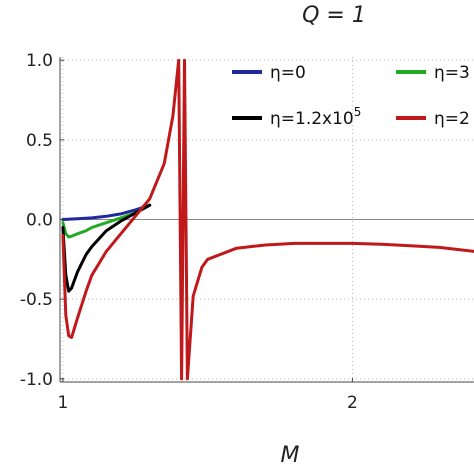  What do you see at coordinates (36, 300) in the screenshot?
I see `y-tick-label: -0.5` at bounding box center [36, 300].